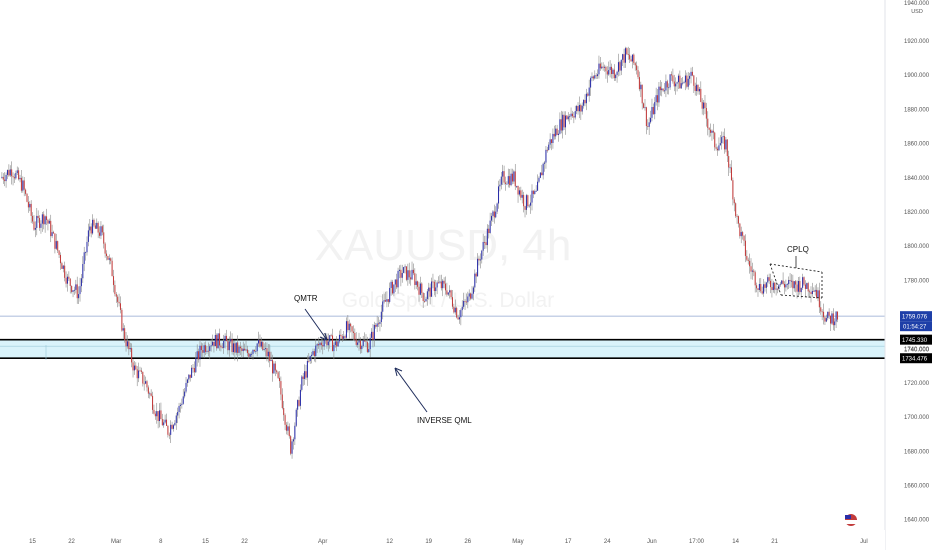  Describe the element at coordinates (442, 349) in the screenshot. I see `horizontal-zone` at that location.